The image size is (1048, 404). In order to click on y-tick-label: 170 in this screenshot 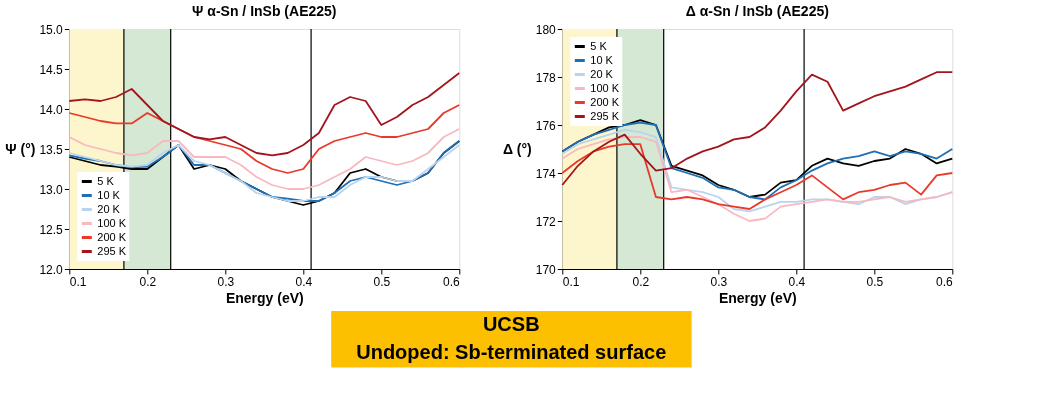, I will do `click(546, 269)`.